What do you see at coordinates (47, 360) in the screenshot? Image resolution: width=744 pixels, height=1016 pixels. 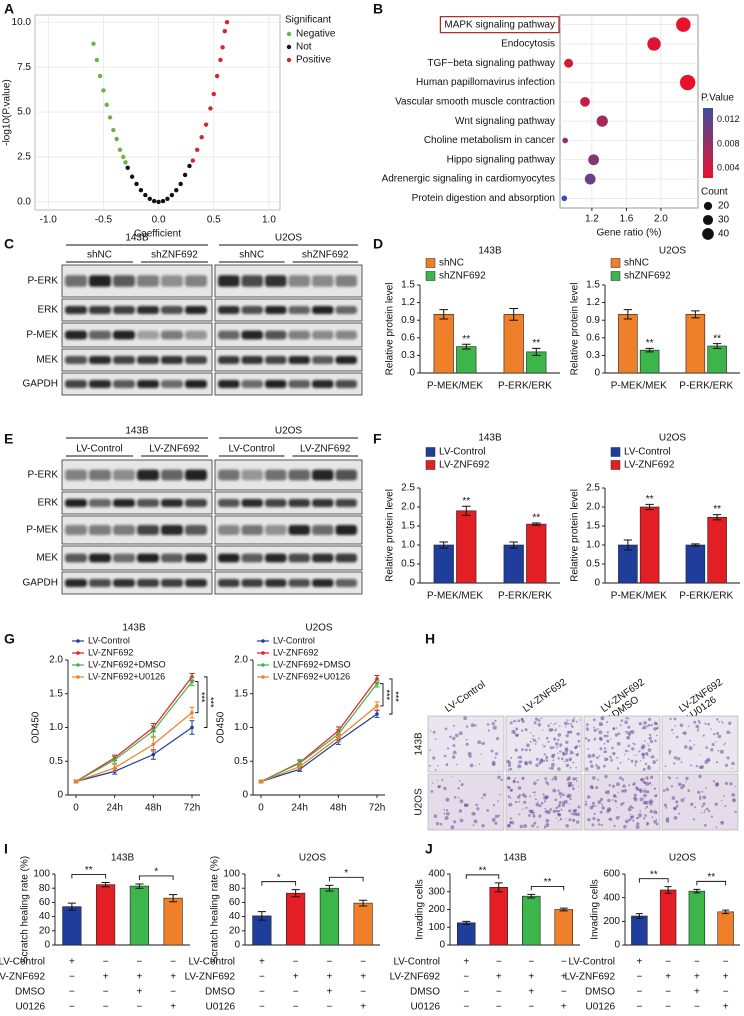 I see `protein-label: MEK` at bounding box center [47, 360].